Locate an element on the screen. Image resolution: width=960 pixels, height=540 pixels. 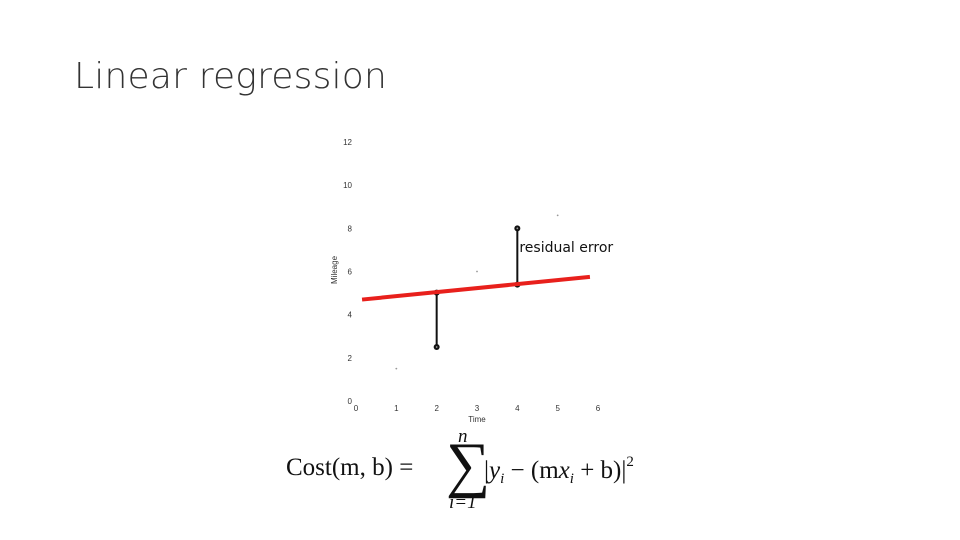
abs-open: | is located at coordinates (487, 470).